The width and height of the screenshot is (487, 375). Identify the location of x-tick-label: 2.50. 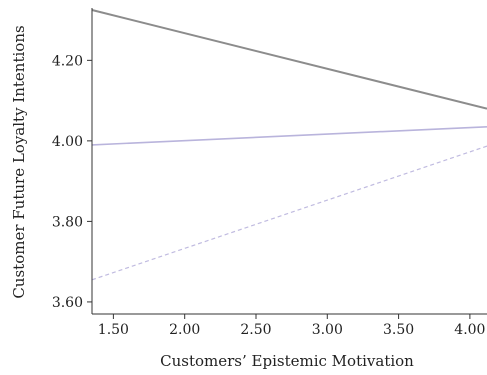
(255, 330).